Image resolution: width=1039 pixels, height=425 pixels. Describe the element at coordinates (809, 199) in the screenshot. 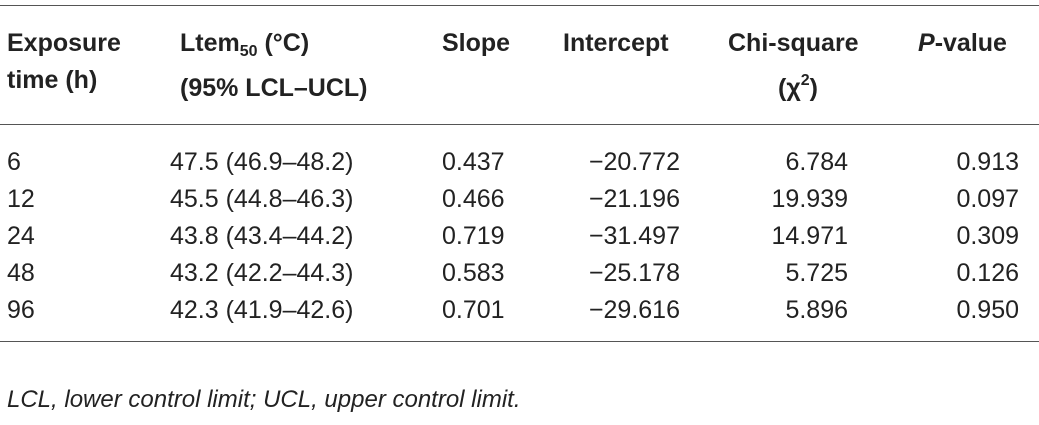

I see `cell-chi-square: 19.939` at that location.